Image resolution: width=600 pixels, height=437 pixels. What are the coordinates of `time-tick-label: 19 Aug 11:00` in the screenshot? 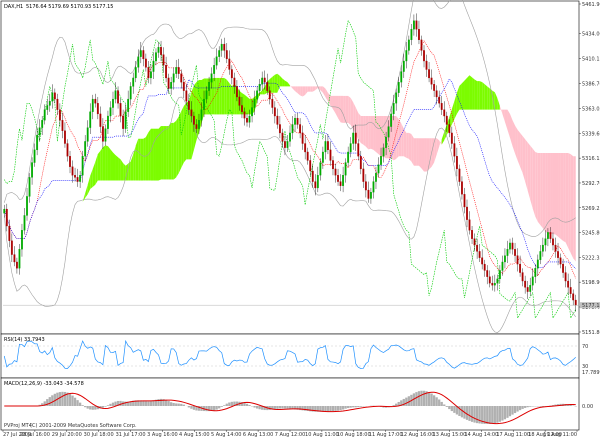 It's located at (560, 434).